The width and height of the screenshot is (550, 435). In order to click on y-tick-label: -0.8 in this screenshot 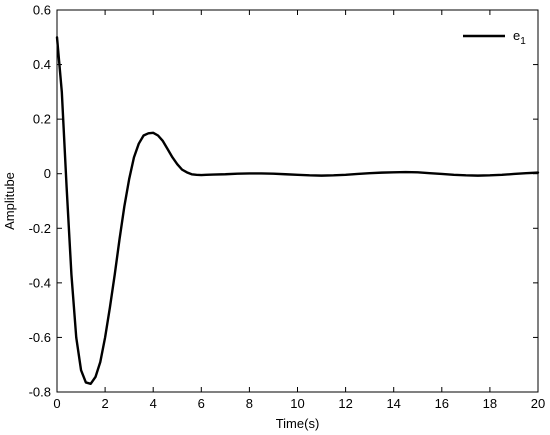, I will do `click(40, 392)`.